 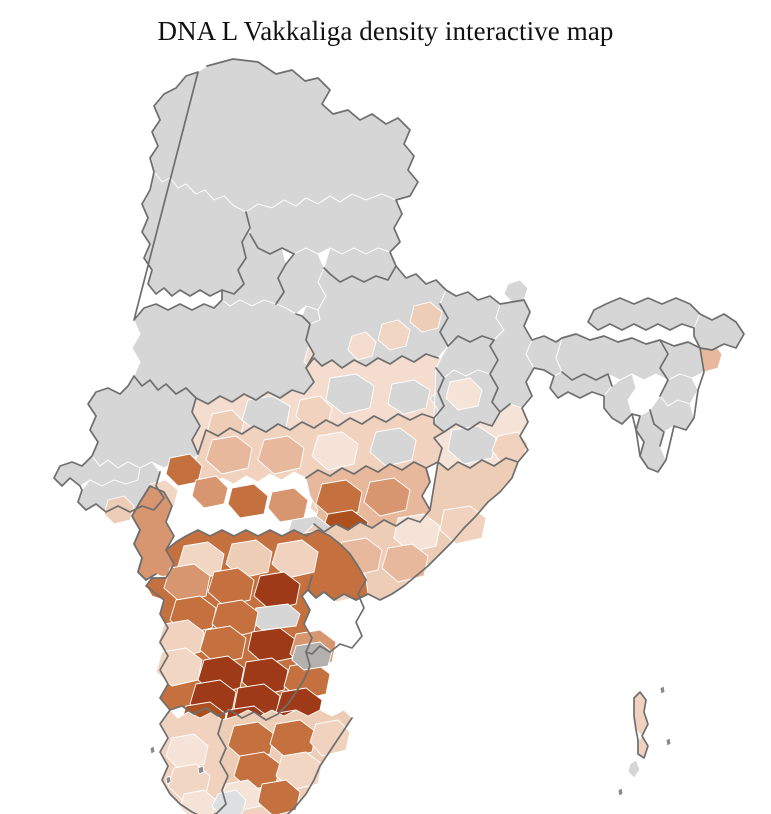 What do you see at coordinates (441, 451) in the screenshot?
I see `border-odisha-andhra` at bounding box center [441, 451].